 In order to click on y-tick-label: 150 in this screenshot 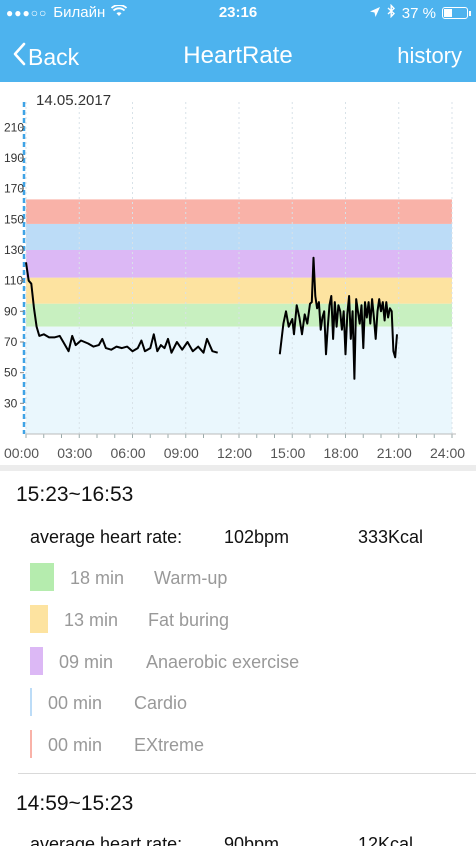, I will do `click(14, 219)`.